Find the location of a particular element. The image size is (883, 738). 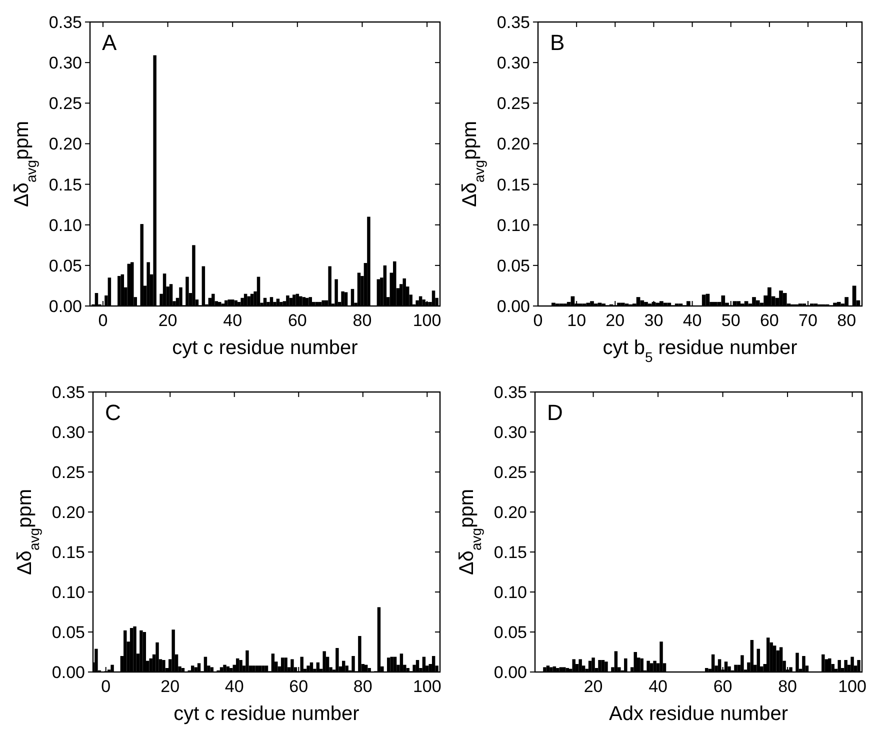

x-axis-title: cyt b$_{5}$ residue number is located at coordinates (700, 351).